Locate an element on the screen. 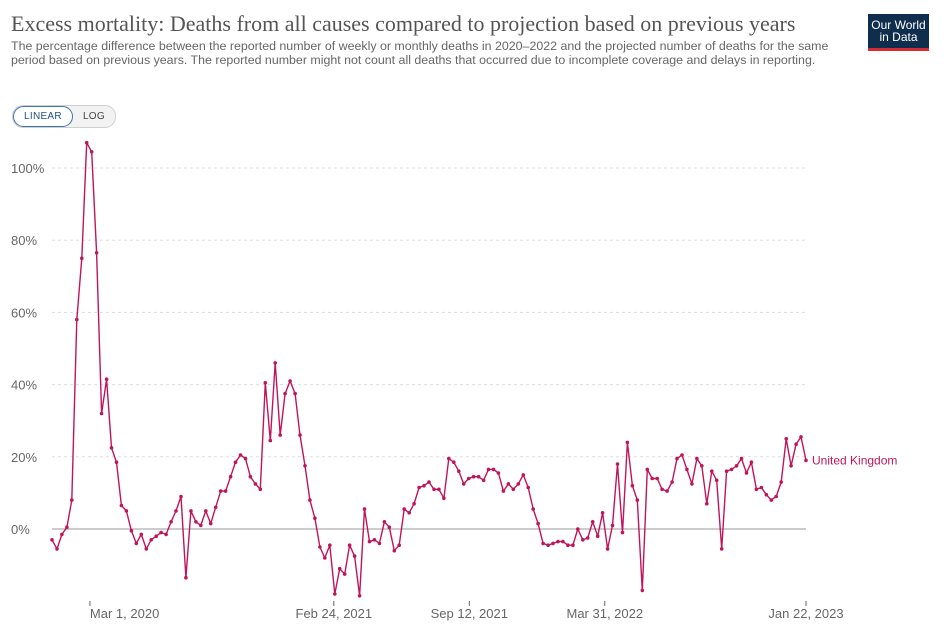 The image size is (947, 630). log-scale-button: LOG is located at coordinates (93, 116).